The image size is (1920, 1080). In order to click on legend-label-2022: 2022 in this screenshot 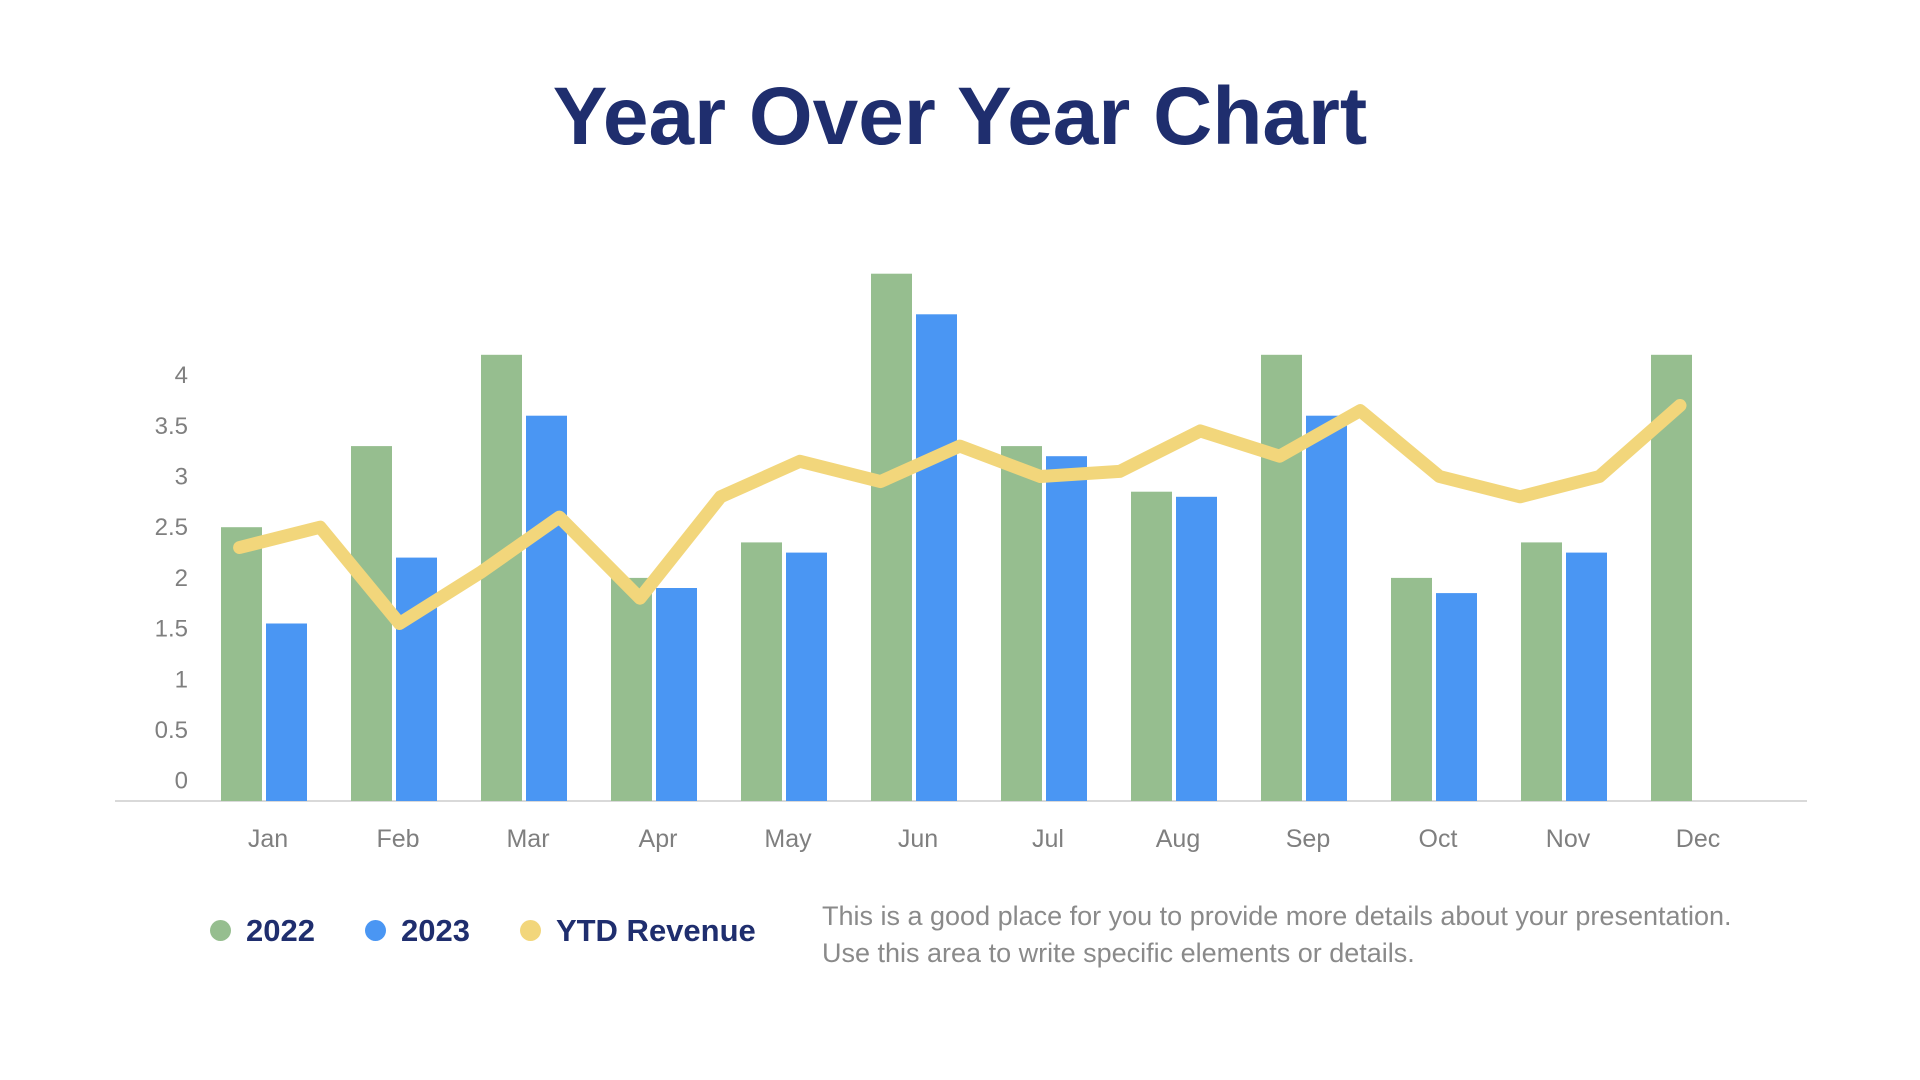, I will do `click(280, 930)`.